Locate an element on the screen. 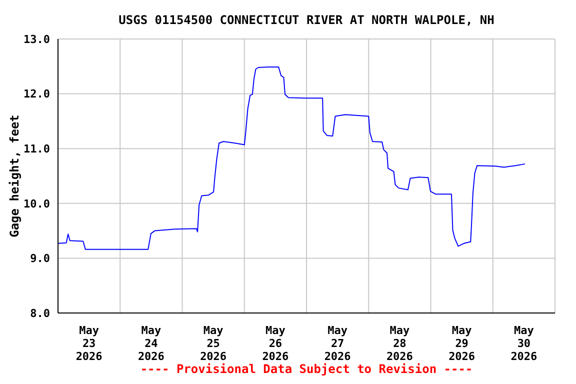  y-tick-label: 10.0 is located at coordinates (37, 203).